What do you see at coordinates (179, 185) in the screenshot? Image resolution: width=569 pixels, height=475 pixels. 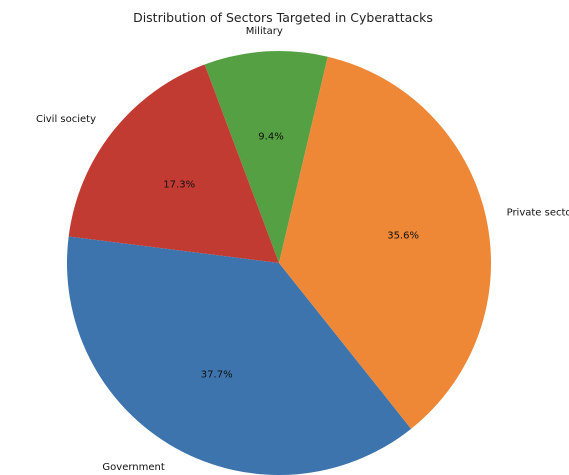 I see `pie-pct-label-civil-society: 17.3%` at bounding box center [179, 185].